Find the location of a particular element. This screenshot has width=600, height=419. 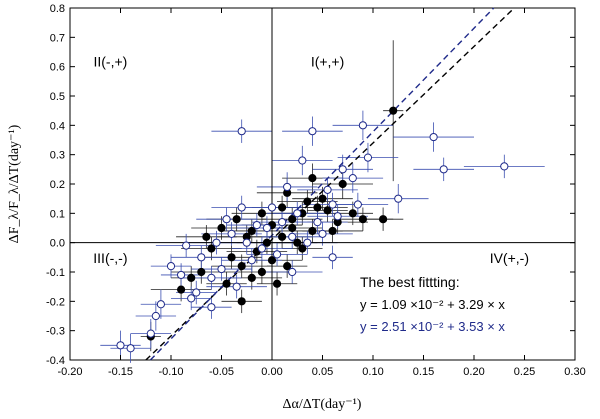

y-tick-label: 0.8 is located at coordinates (57, 9).